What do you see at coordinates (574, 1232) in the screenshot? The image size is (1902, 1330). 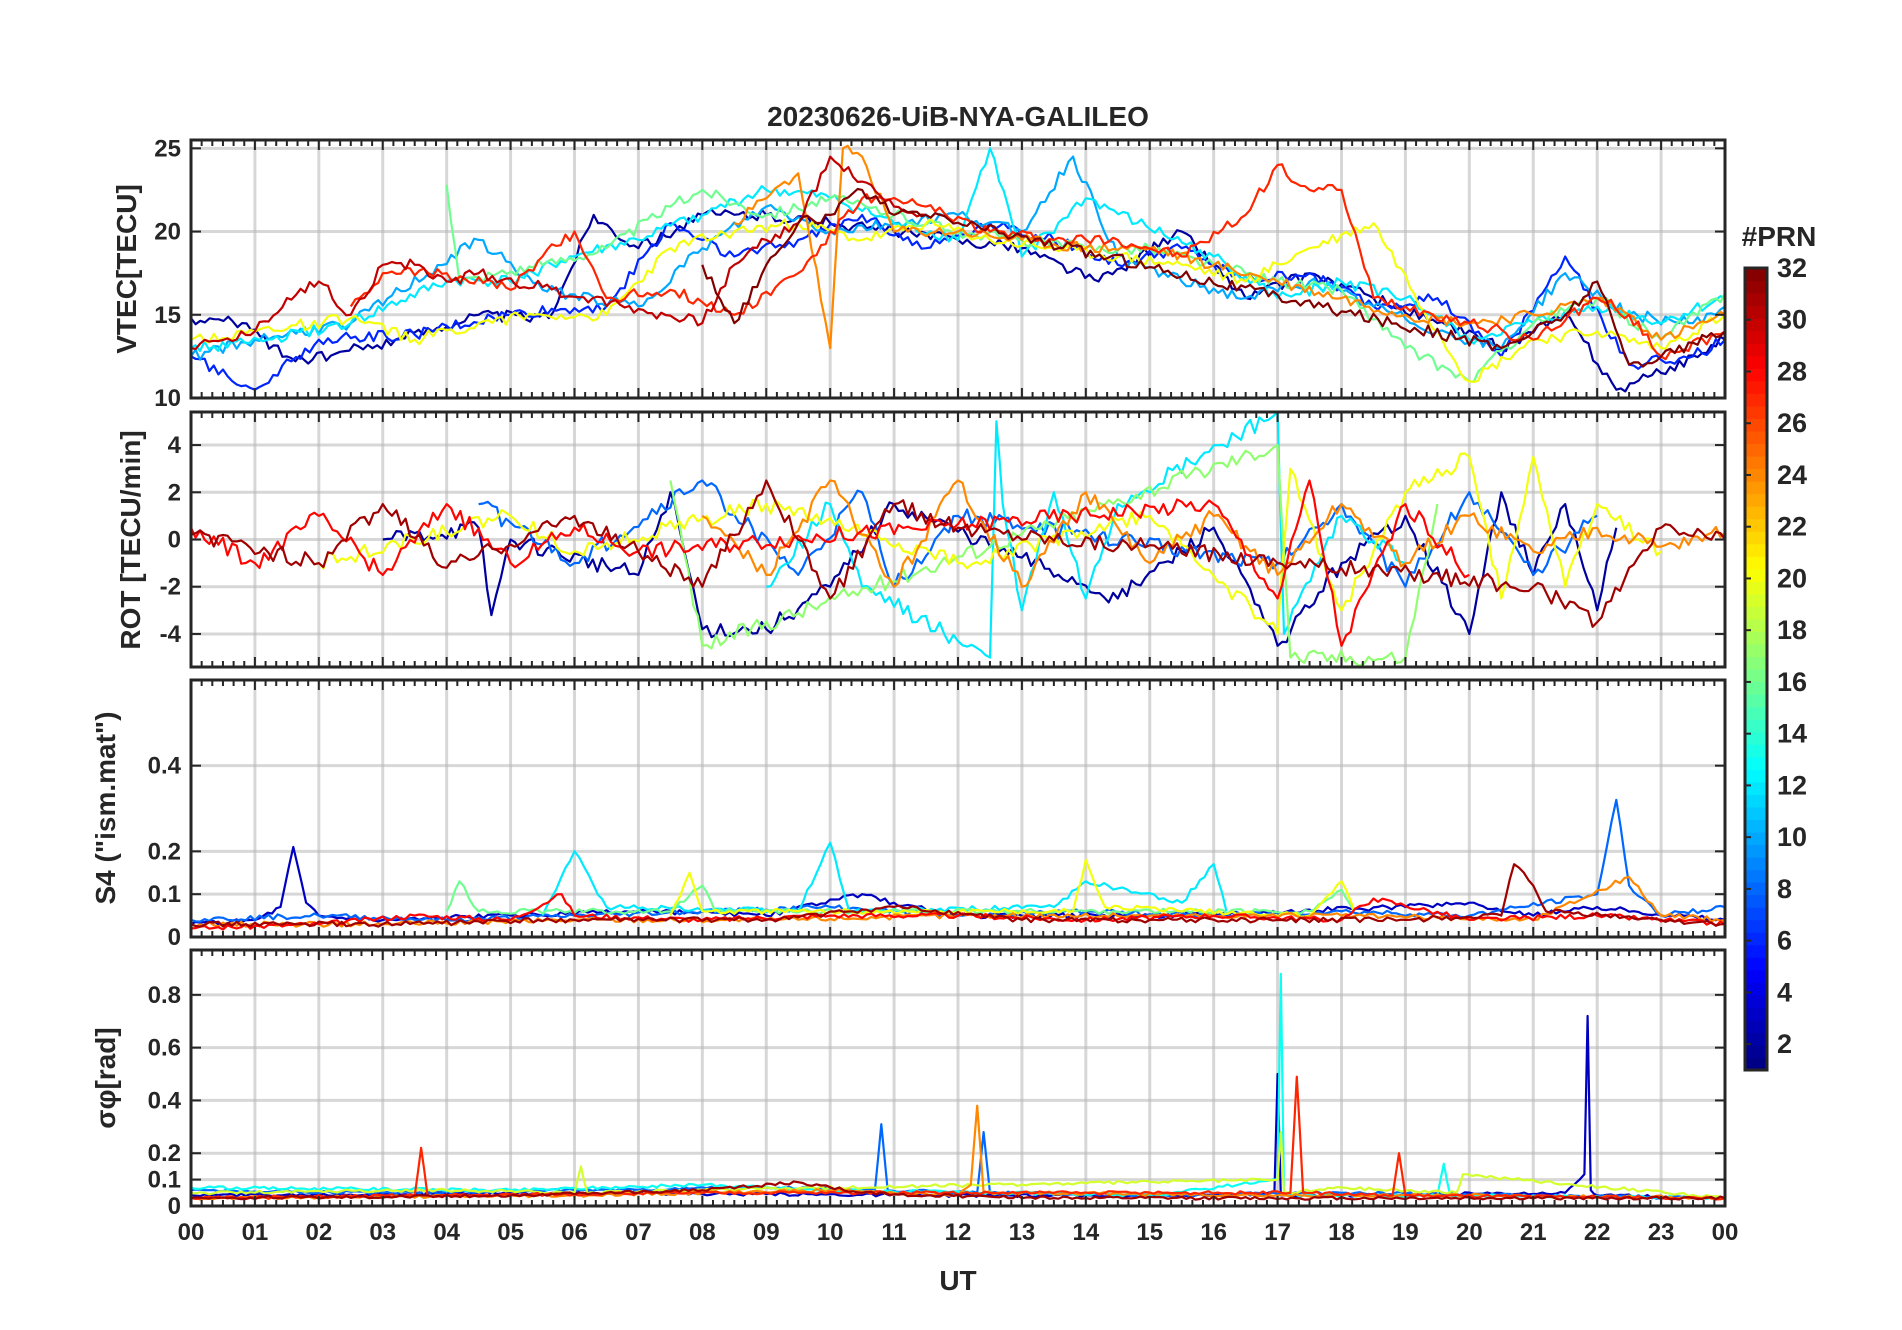 I see `x-tick-label: 06` at bounding box center [574, 1232].